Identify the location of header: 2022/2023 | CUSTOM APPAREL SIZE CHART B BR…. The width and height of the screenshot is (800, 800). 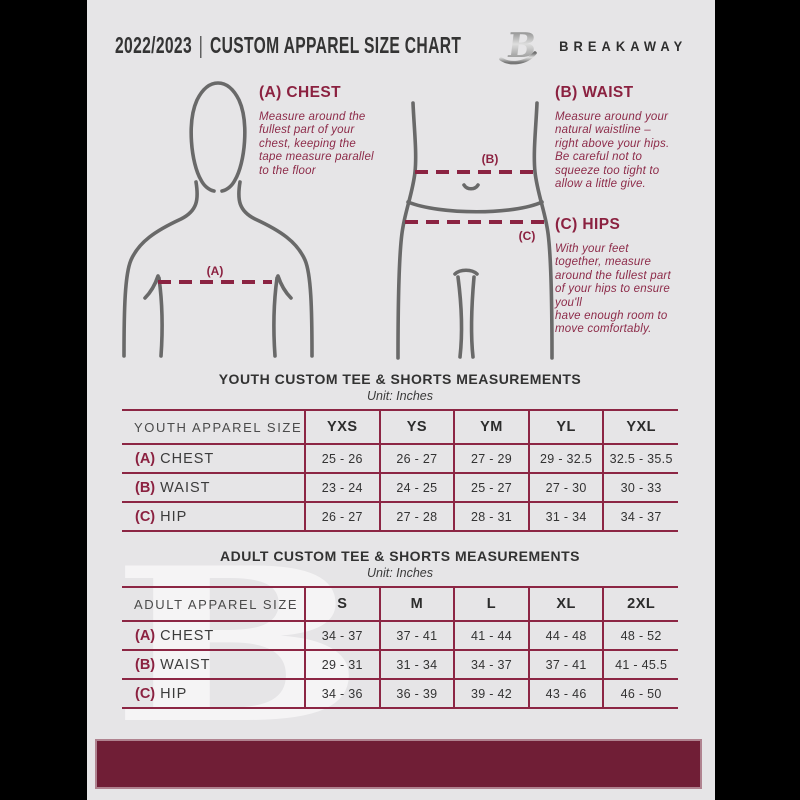
(401, 46).